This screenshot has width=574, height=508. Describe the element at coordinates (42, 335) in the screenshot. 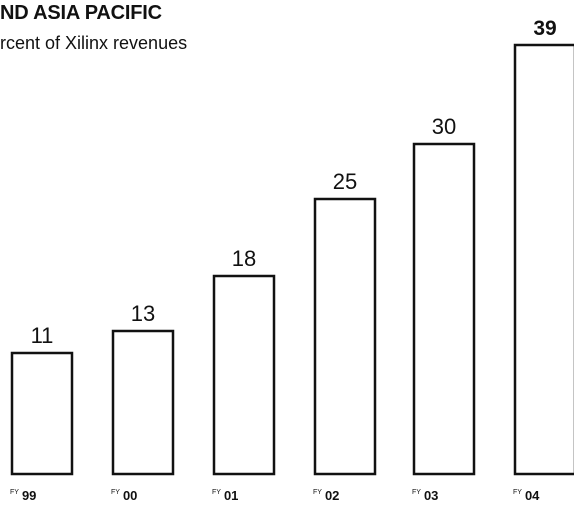

I see `value-label-99: 11` at that location.